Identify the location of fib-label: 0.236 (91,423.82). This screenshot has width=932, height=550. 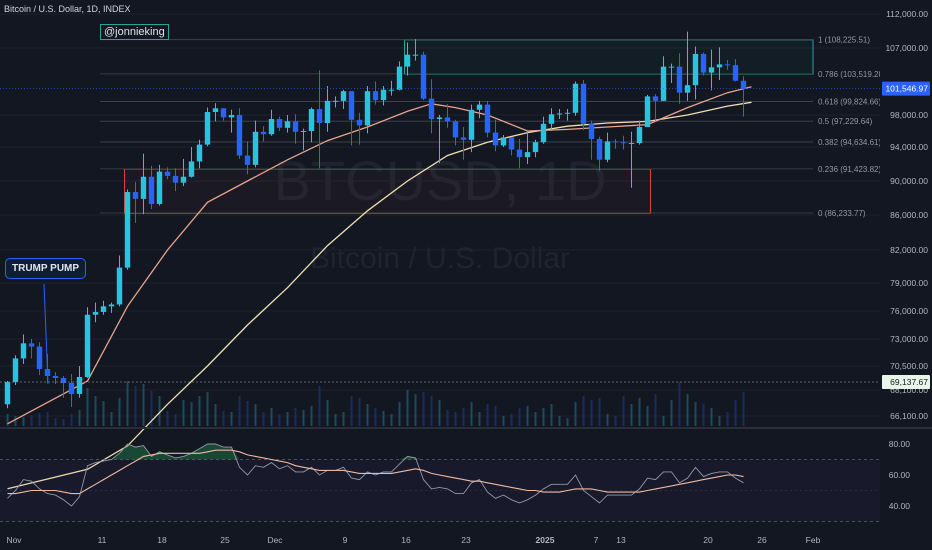
(849, 169).